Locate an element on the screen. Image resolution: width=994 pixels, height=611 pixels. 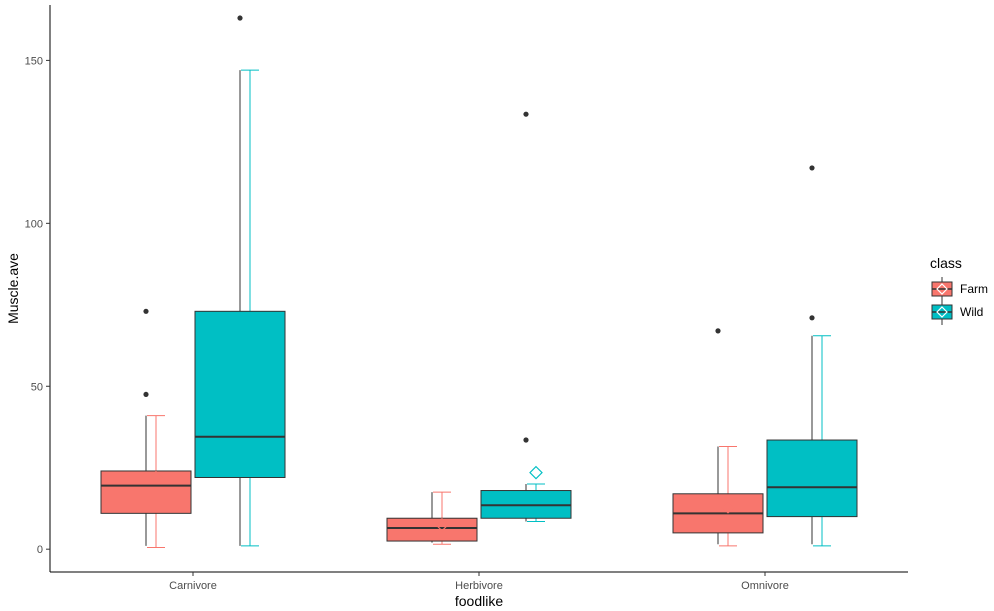
x-axis-ticks: Carnivore Herbivore Omnivore is located at coordinates (479, 582).